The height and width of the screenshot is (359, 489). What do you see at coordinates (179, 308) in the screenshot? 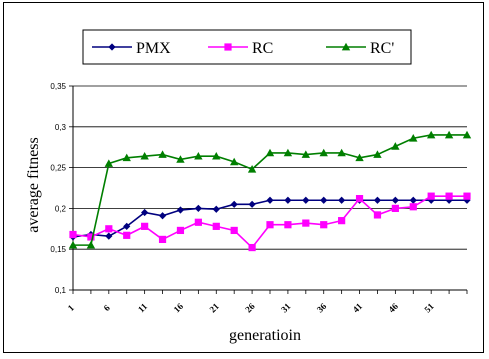
I see `x-tick-label: 16` at bounding box center [179, 308].